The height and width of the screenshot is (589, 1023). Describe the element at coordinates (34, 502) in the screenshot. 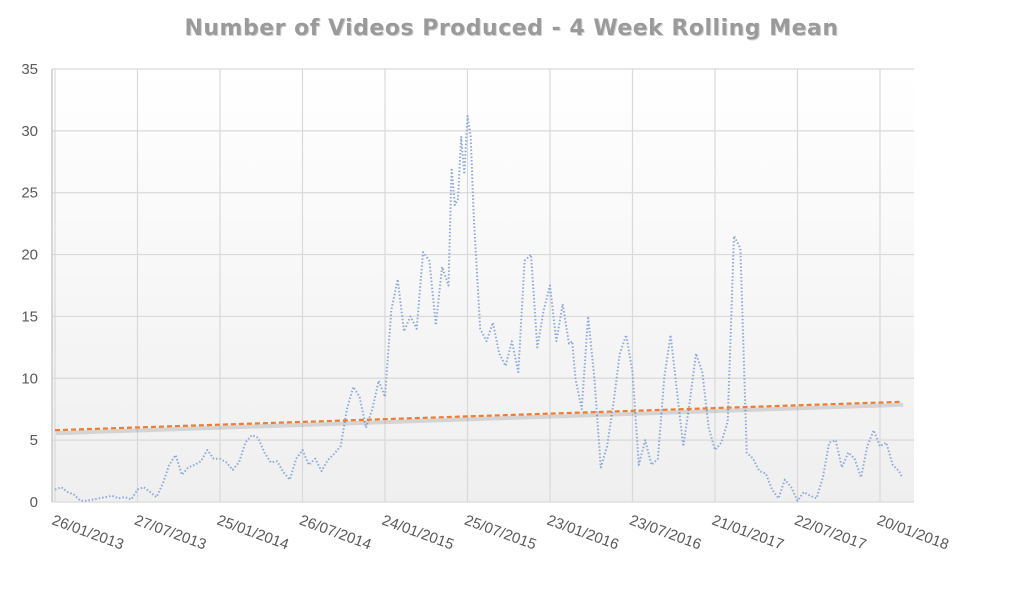

I see `y-tick-label: 0` at that location.